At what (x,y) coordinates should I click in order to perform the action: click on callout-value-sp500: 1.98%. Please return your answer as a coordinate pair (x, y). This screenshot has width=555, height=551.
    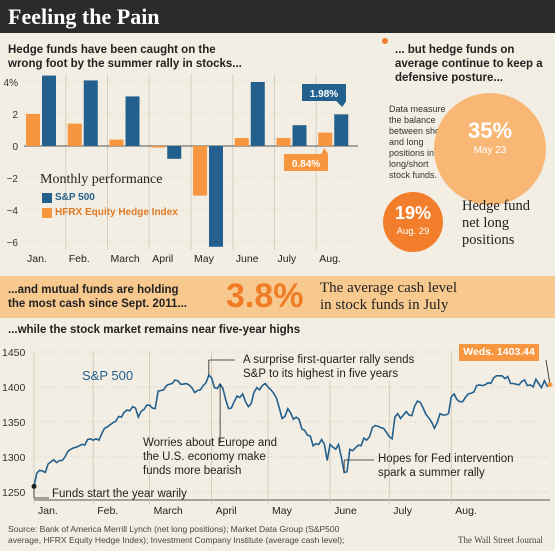
    Looking at the image, I should click on (324, 94).